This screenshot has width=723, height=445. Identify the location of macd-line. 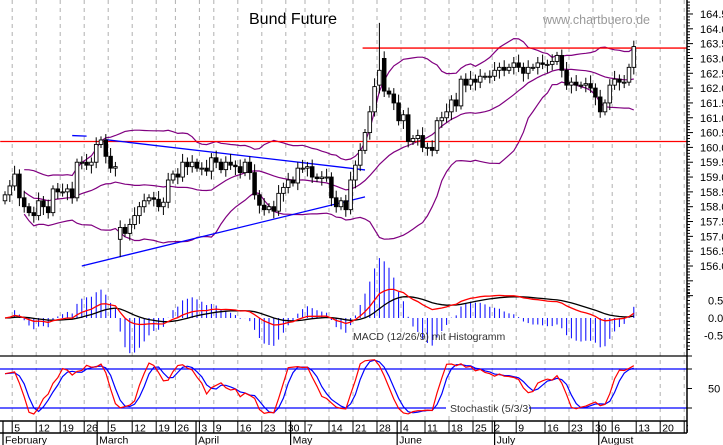
(319, 307).